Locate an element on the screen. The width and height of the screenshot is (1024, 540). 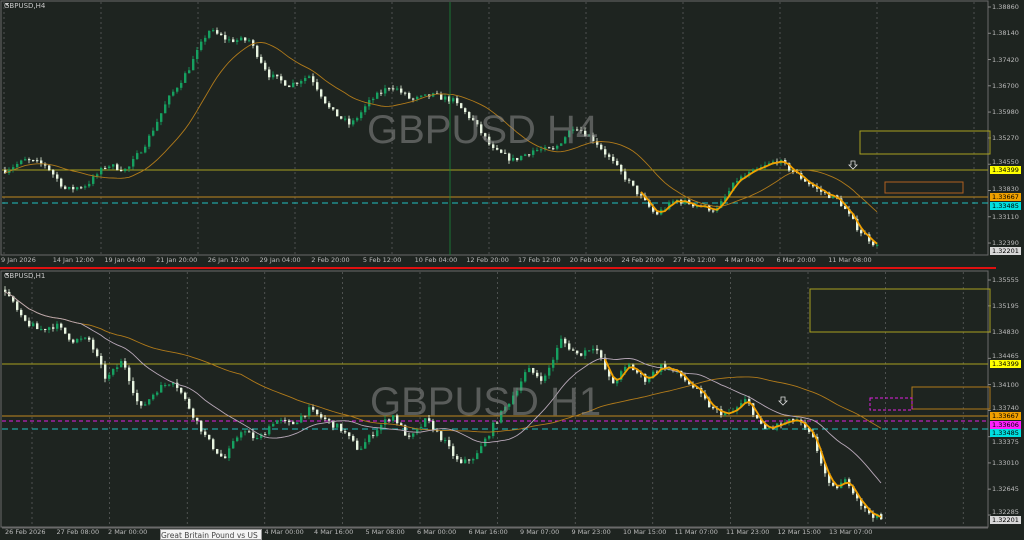
collapse-triangle-icon is located at coordinates (7, 274).